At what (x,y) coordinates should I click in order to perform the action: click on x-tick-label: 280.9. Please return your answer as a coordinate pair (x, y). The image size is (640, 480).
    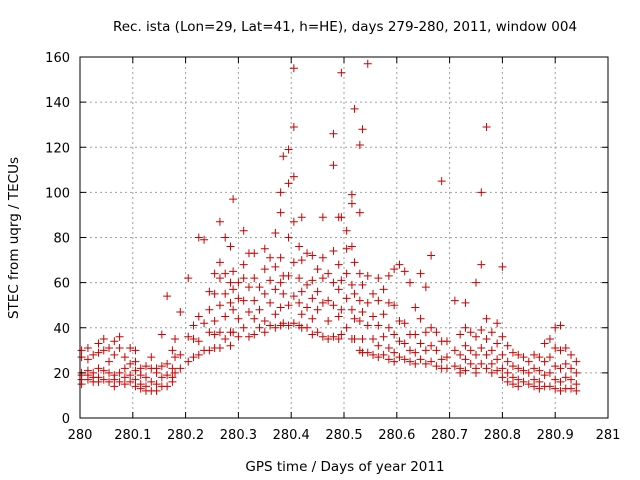
    Looking at the image, I should click on (555, 435).